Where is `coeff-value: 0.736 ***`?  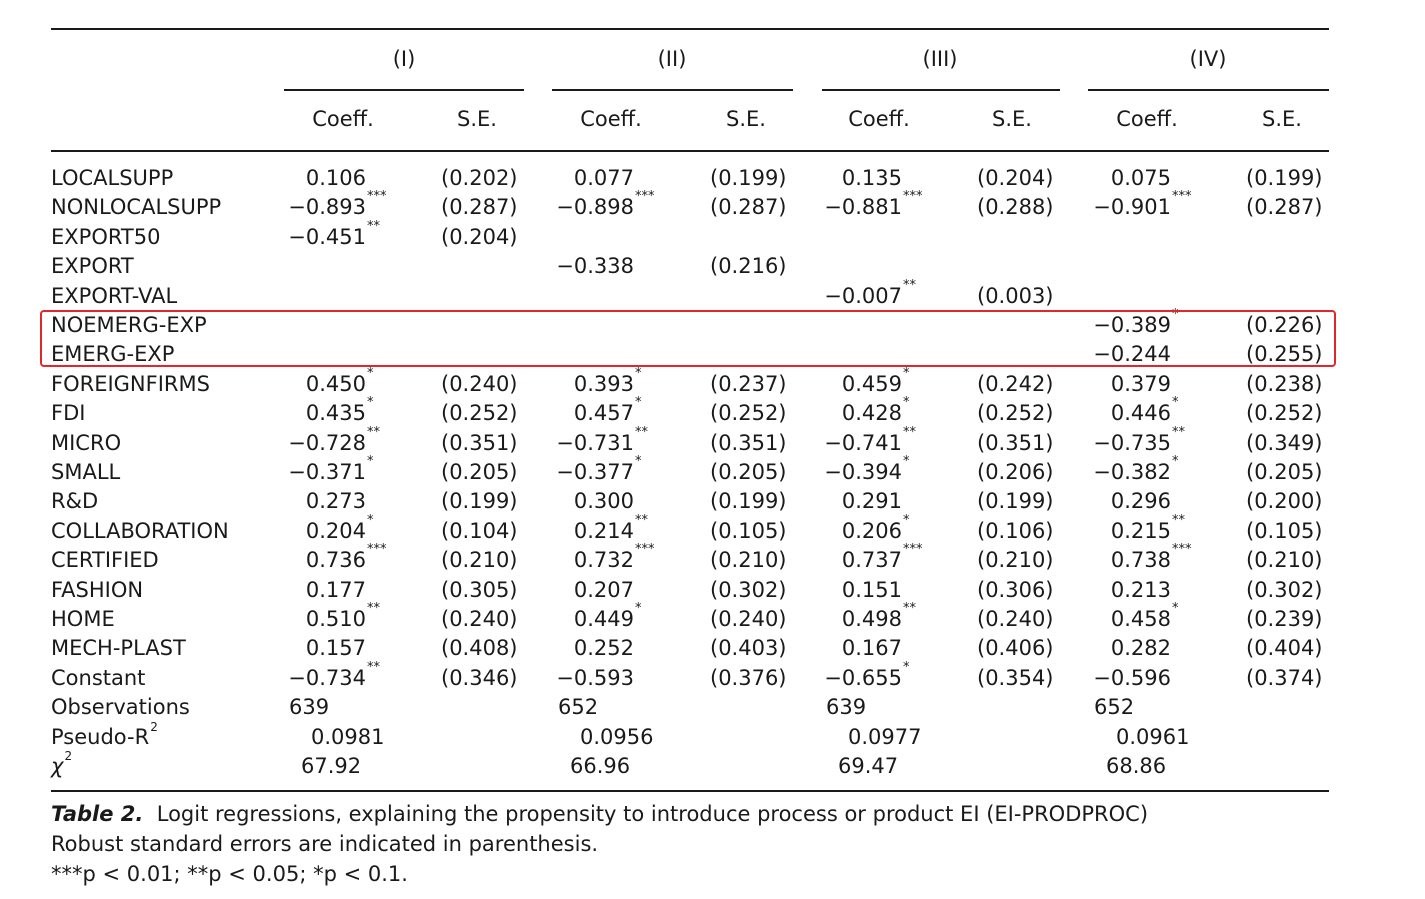 coeff-value: 0.736 *** is located at coordinates (321, 558).